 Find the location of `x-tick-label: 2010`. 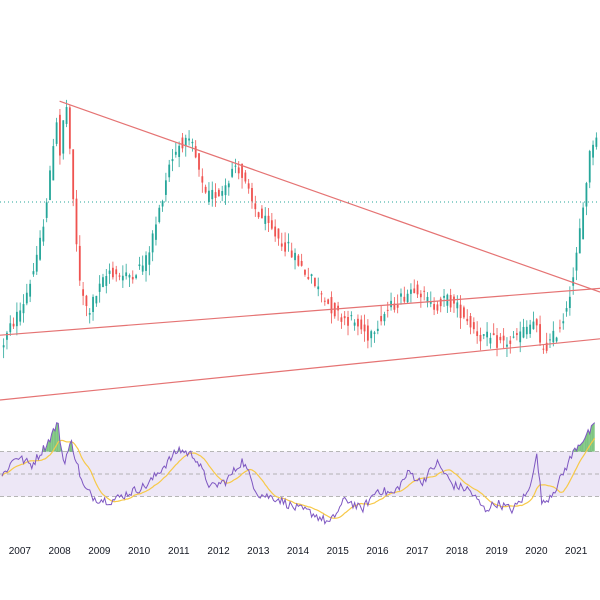

x-tick-label: 2010 is located at coordinates (139, 551).